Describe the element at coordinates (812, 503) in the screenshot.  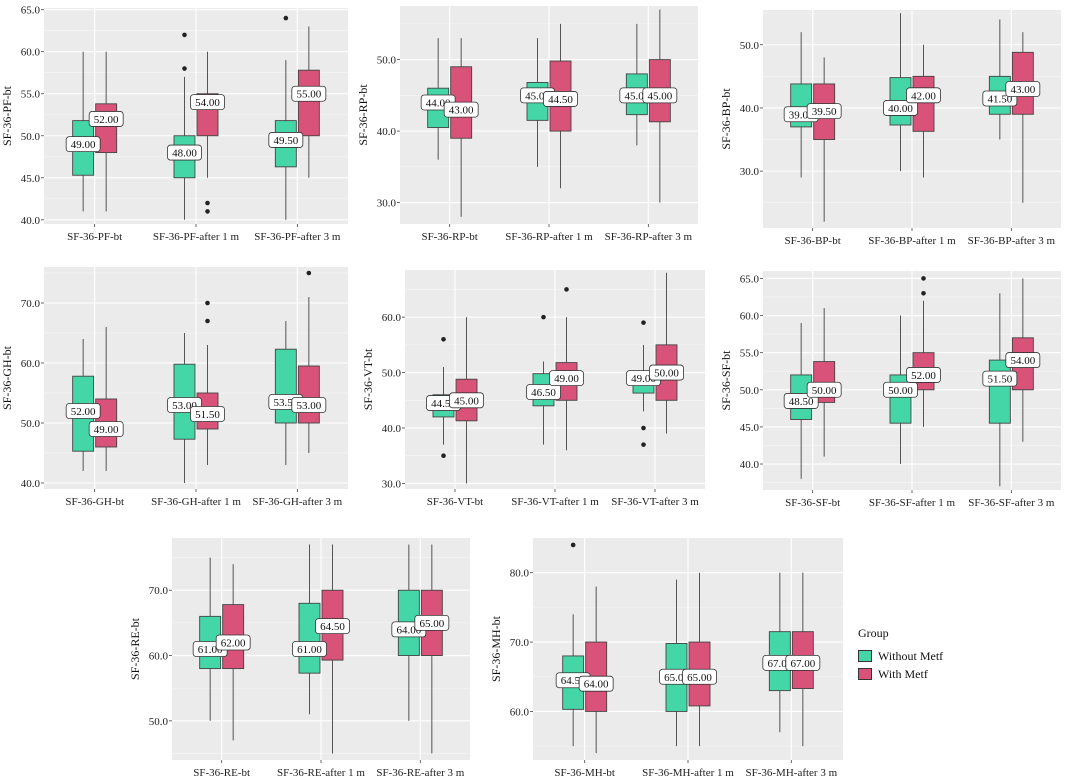
I see `x-tick-label: SF-36-SF-bt` at that location.